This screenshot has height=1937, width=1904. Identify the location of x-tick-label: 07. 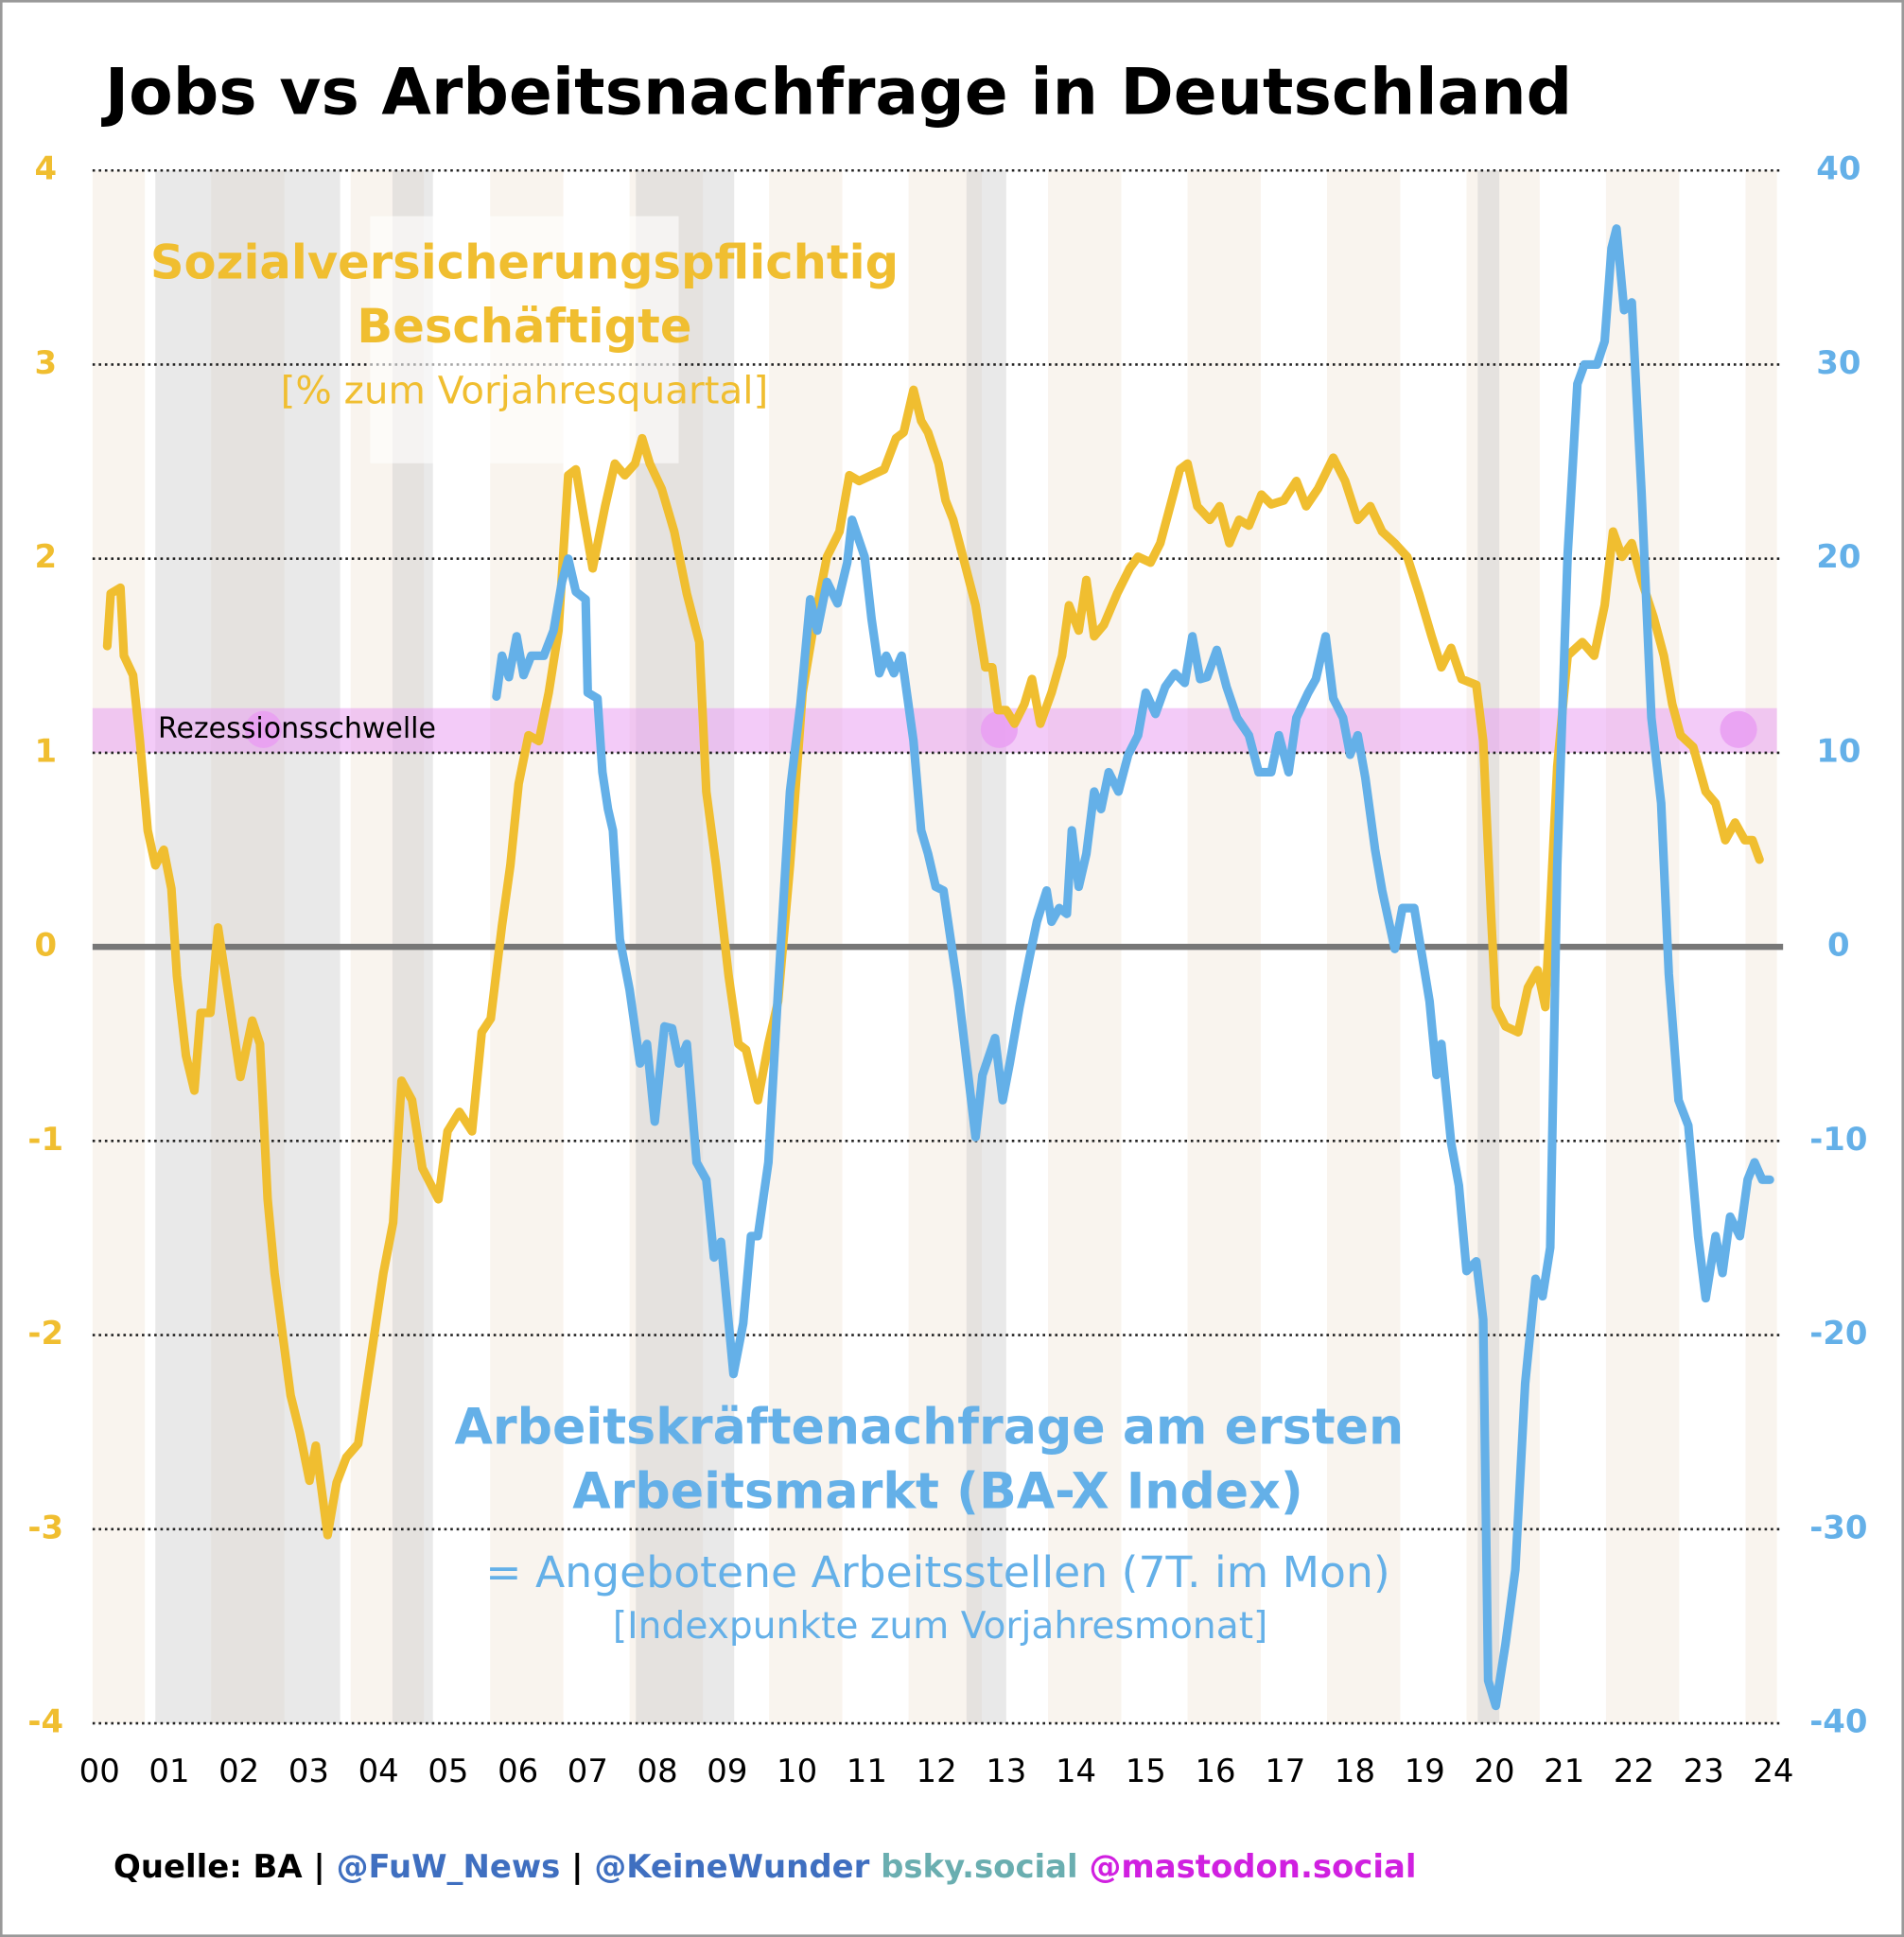
(588, 1772).